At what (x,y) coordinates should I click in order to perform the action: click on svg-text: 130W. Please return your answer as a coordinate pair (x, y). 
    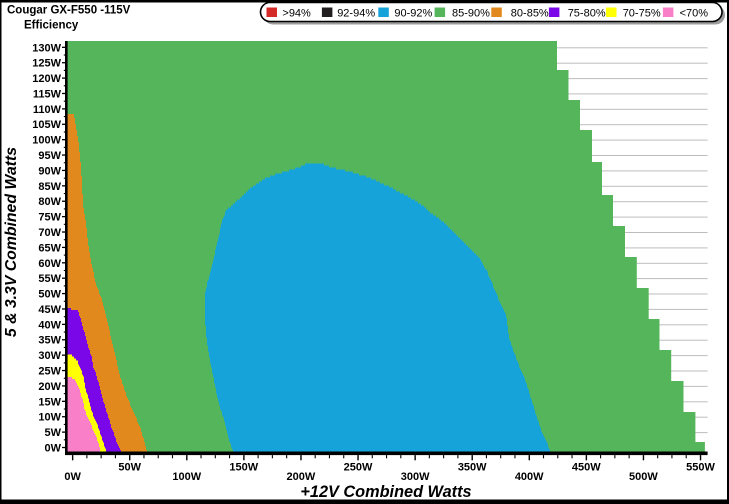
    Looking at the image, I should click on (46, 48).